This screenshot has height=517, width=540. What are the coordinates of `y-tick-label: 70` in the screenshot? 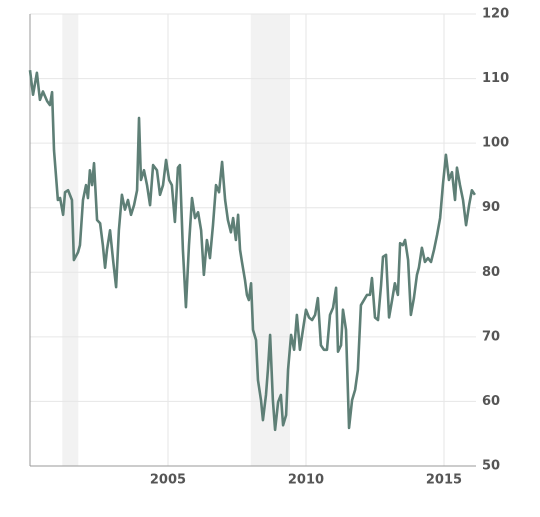 It's located at (491, 336).